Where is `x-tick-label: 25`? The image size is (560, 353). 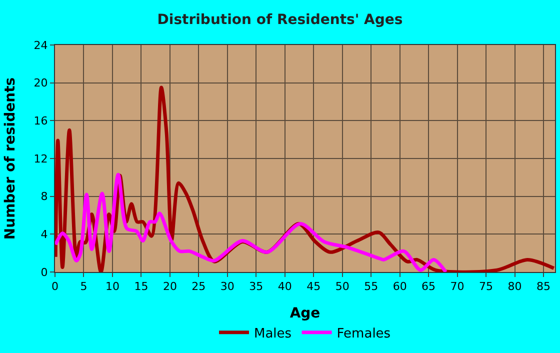 x-tick-label: 25 is located at coordinates (199, 287).